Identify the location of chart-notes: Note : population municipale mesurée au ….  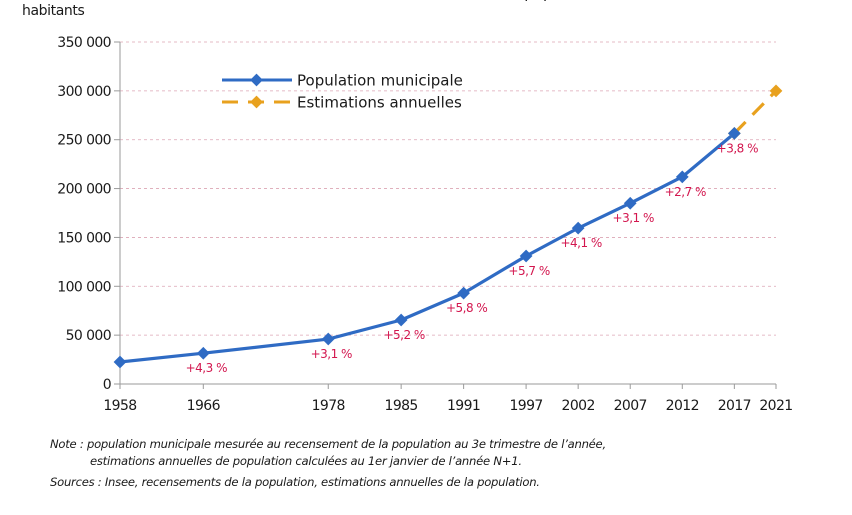
(328, 463).